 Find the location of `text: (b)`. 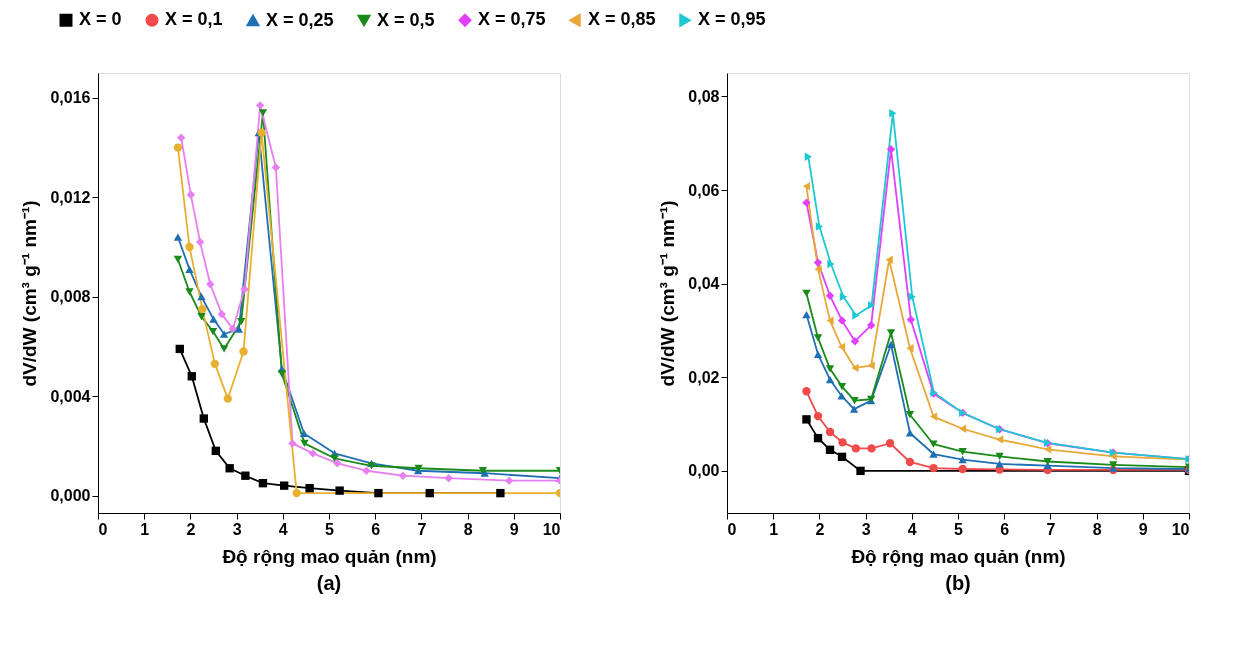

text: (b) is located at coordinates (958, 583).